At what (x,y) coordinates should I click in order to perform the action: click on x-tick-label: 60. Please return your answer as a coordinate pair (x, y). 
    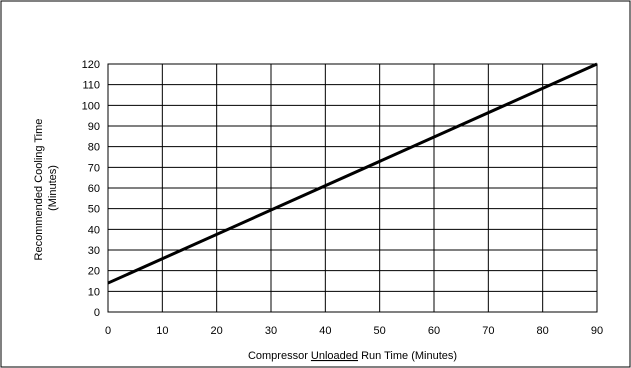
    Looking at the image, I should click on (434, 331).